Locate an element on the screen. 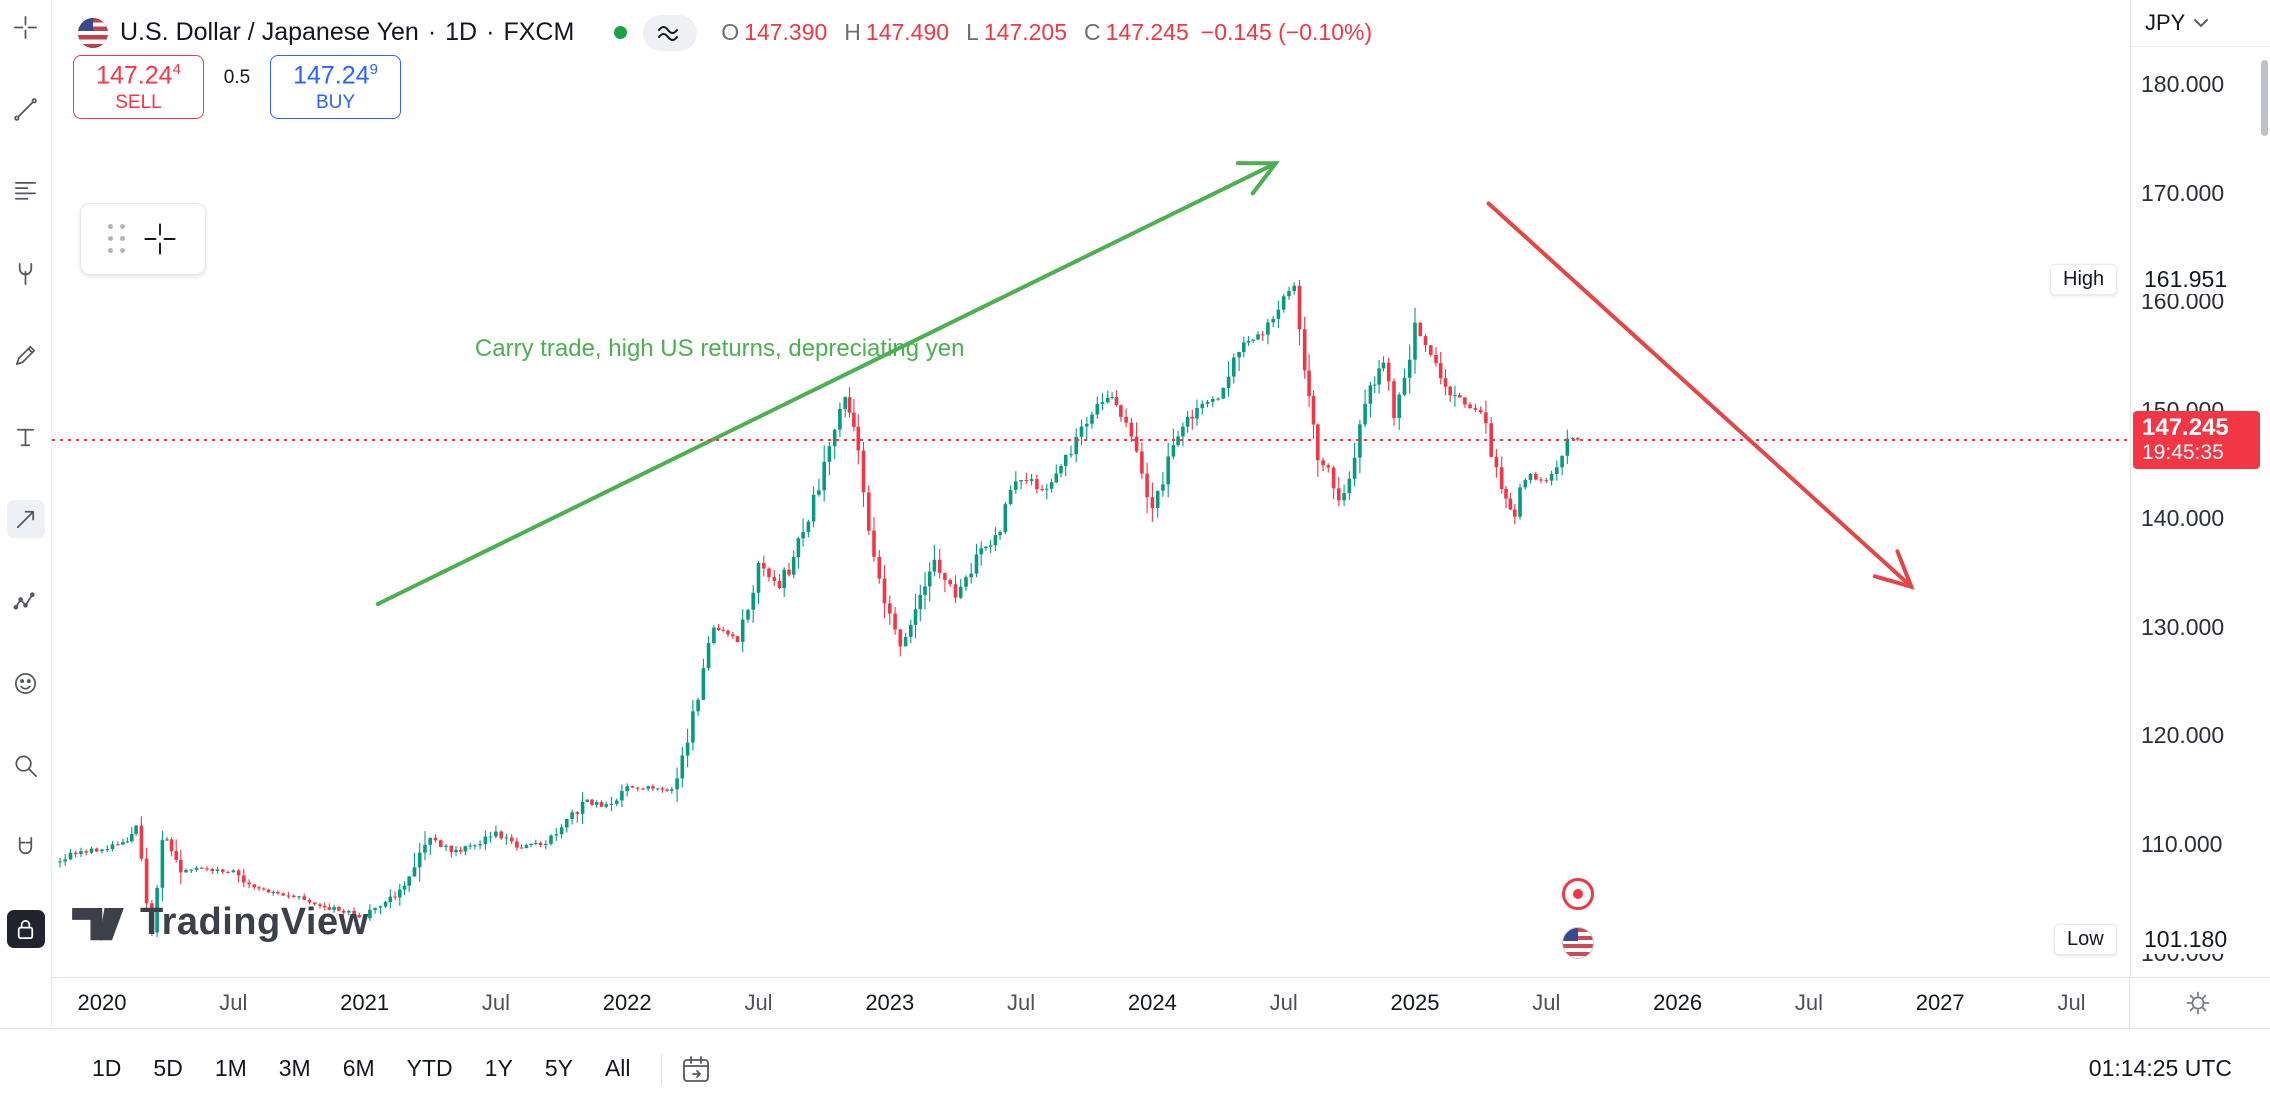 This screenshot has height=1108, width=2270. price-tick-label: 140.000 is located at coordinates (2183, 518).